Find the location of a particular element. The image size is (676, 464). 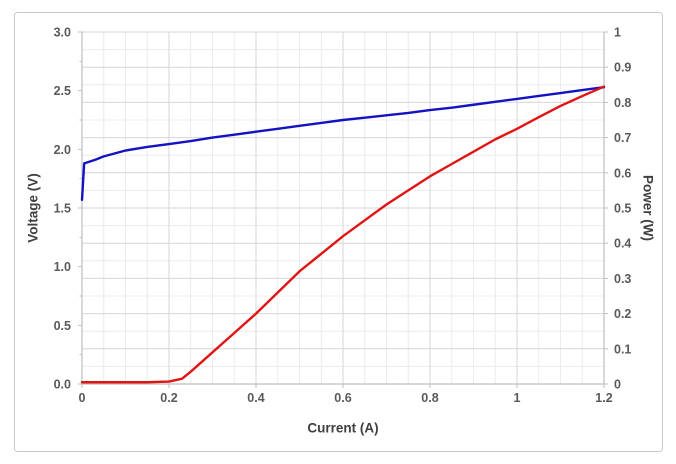

right-tick-label: 0.2 is located at coordinates (622, 314).